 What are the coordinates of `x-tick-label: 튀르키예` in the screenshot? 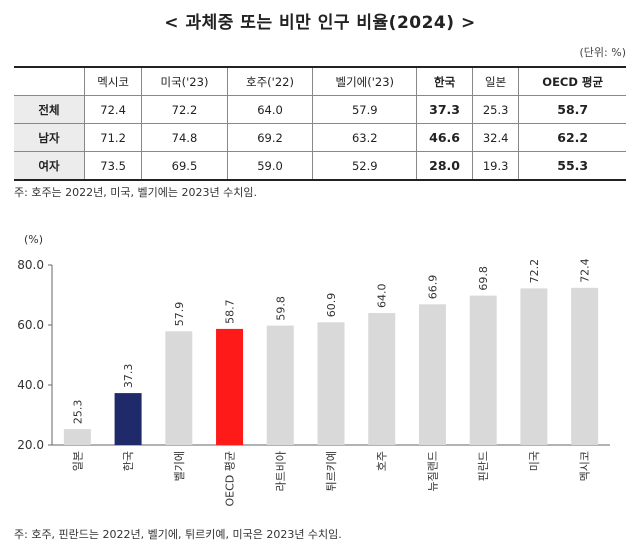 It's located at (331, 471).